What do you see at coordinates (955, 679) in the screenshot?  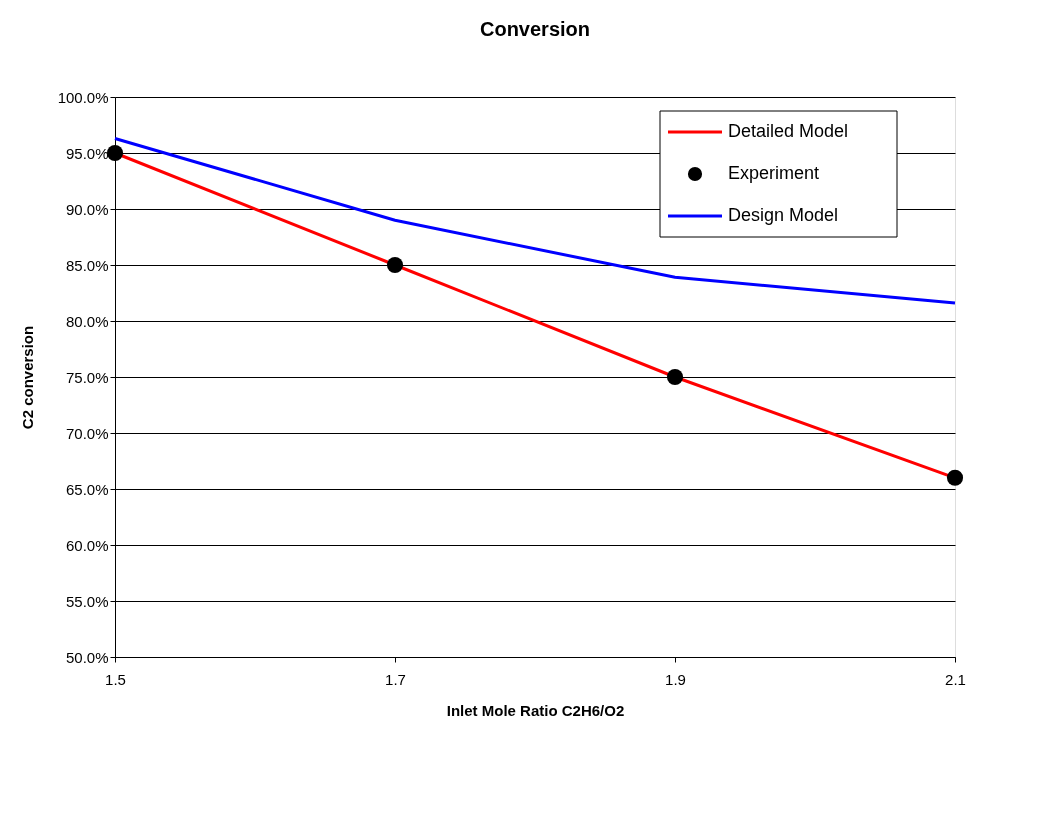 I see `x-tick-label: 2.1` at bounding box center [955, 679].